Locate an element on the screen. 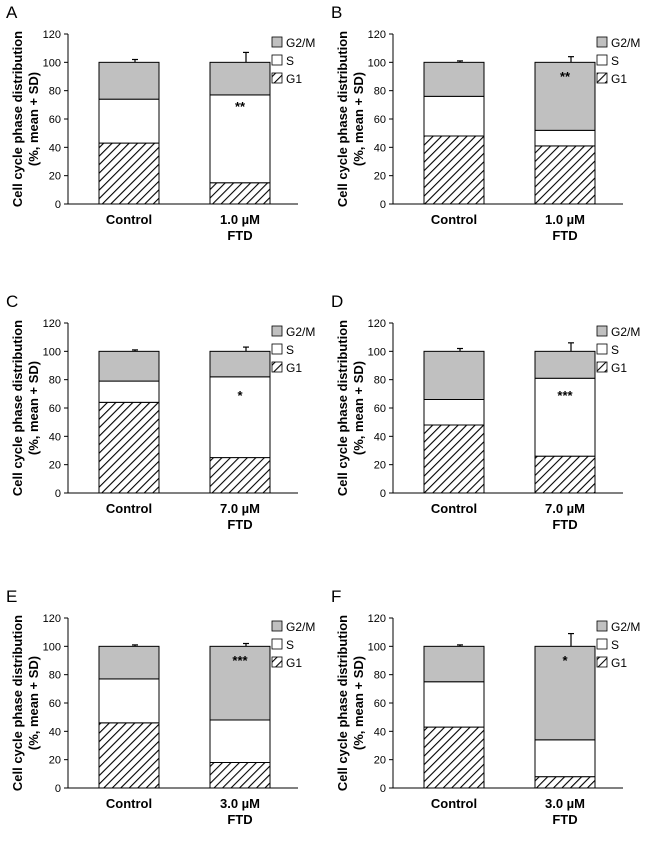  category-label-e-0: Control is located at coordinates (129, 803).